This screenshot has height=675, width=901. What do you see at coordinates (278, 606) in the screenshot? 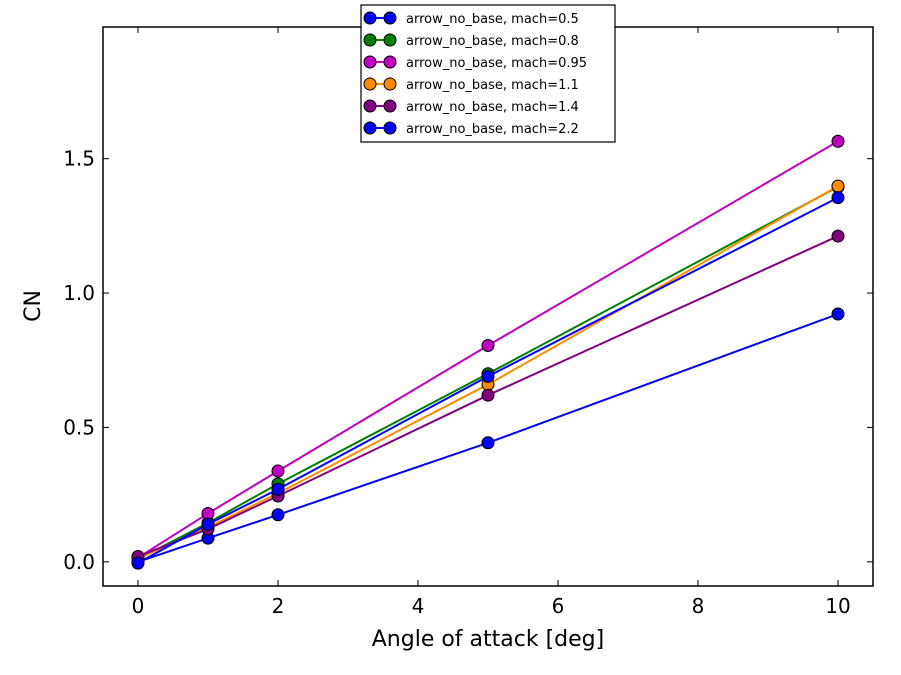
I see `x-tick-label: 2` at bounding box center [278, 606].